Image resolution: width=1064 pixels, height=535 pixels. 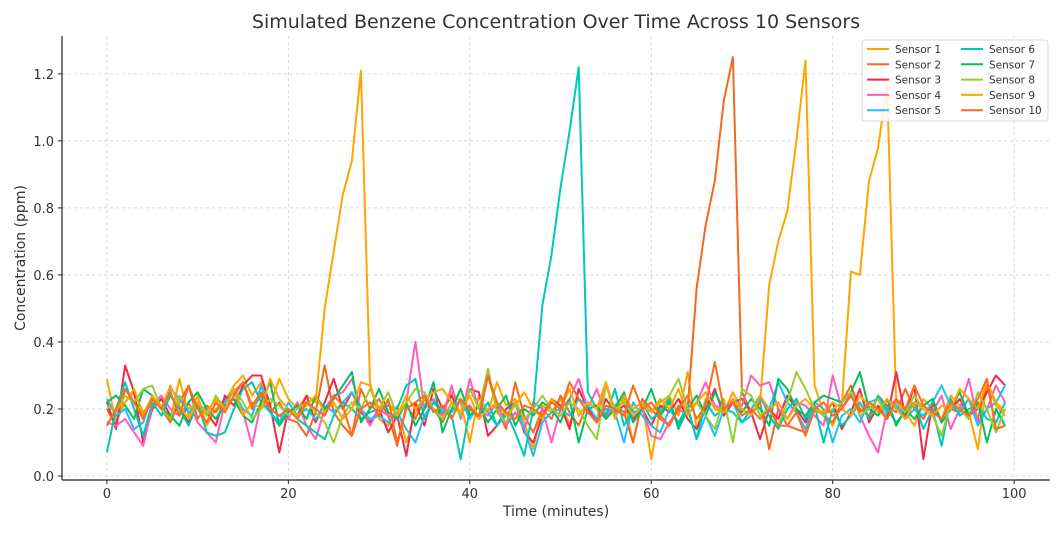 What do you see at coordinates (1012, 96) in the screenshot?
I see `legend-label-sensor-9: Sensor 9` at bounding box center [1012, 96].